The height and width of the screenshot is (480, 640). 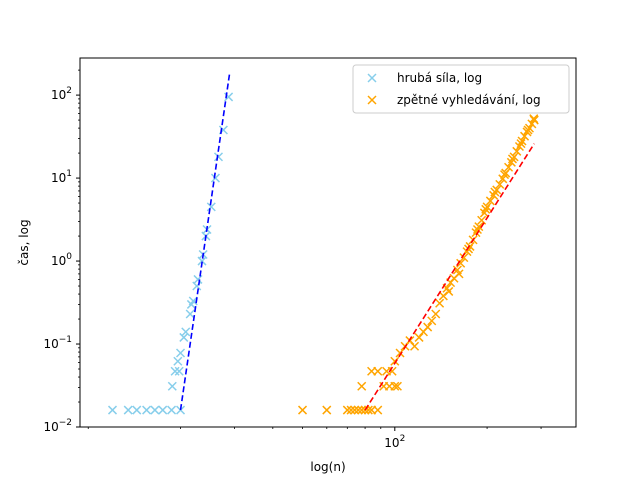 I want to click on y-tick-label: 10⁰, so click(x=61, y=260).